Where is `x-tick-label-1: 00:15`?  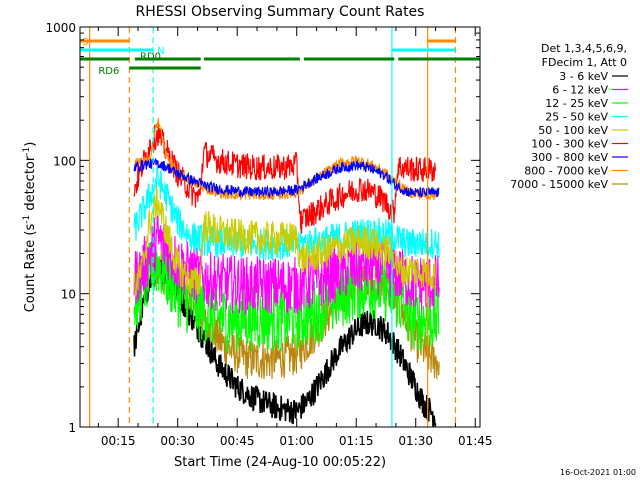
x-tick-label-1: 00:15 is located at coordinates (118, 441).